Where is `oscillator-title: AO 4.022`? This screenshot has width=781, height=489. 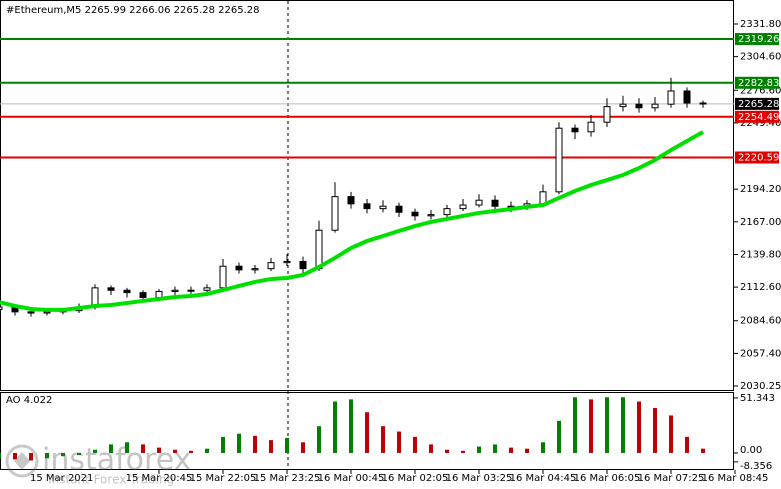 oscillator-title: AO 4.022 is located at coordinates (29, 400).